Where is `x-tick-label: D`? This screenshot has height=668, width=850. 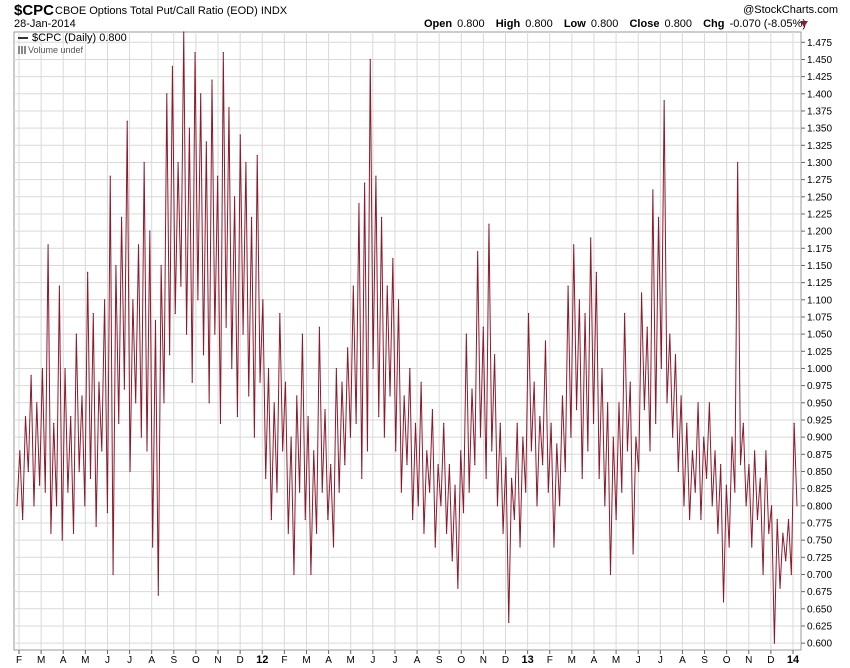 x-tick-label: D is located at coordinates (505, 660).